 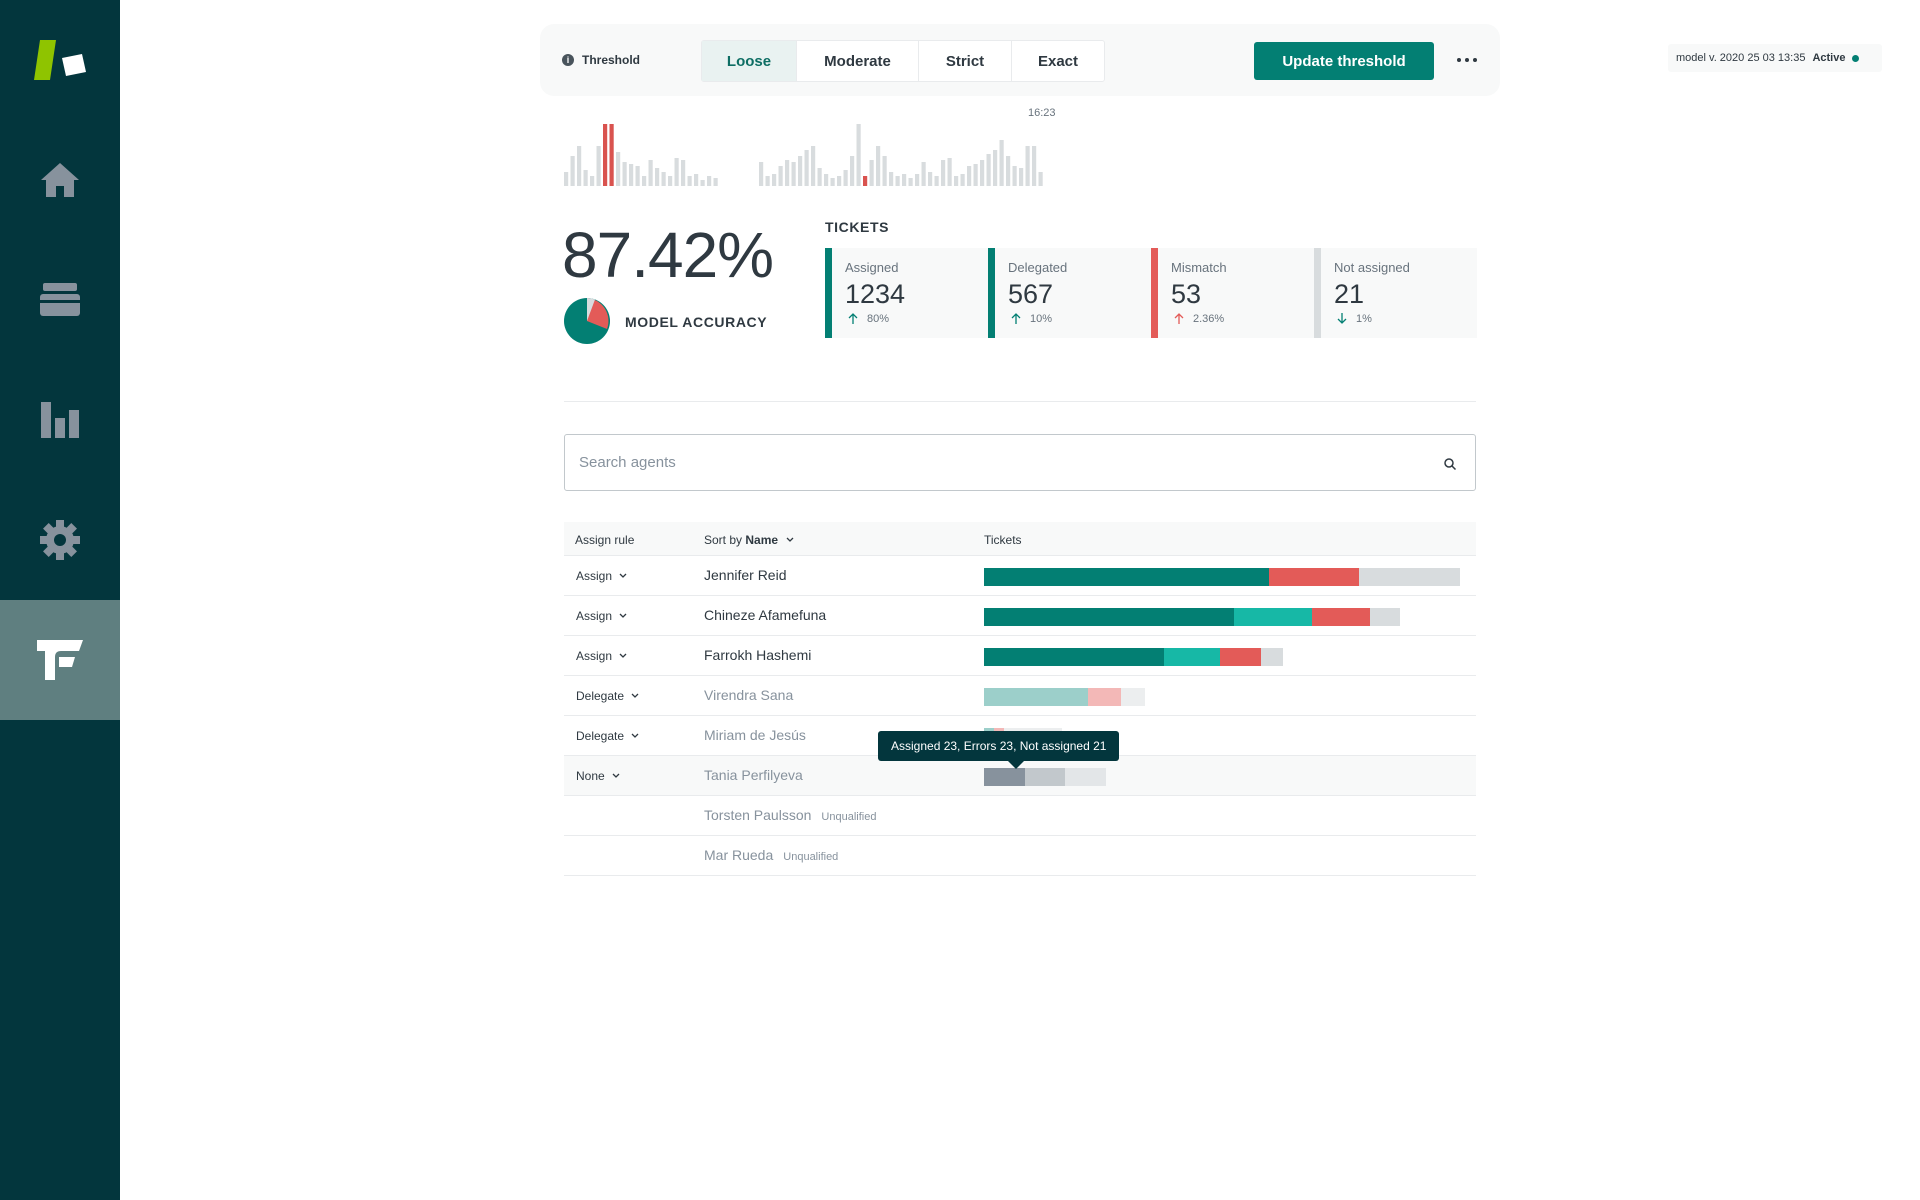 I want to click on table-row: Delegate Virendra Sana, so click(x=1020, y=696).